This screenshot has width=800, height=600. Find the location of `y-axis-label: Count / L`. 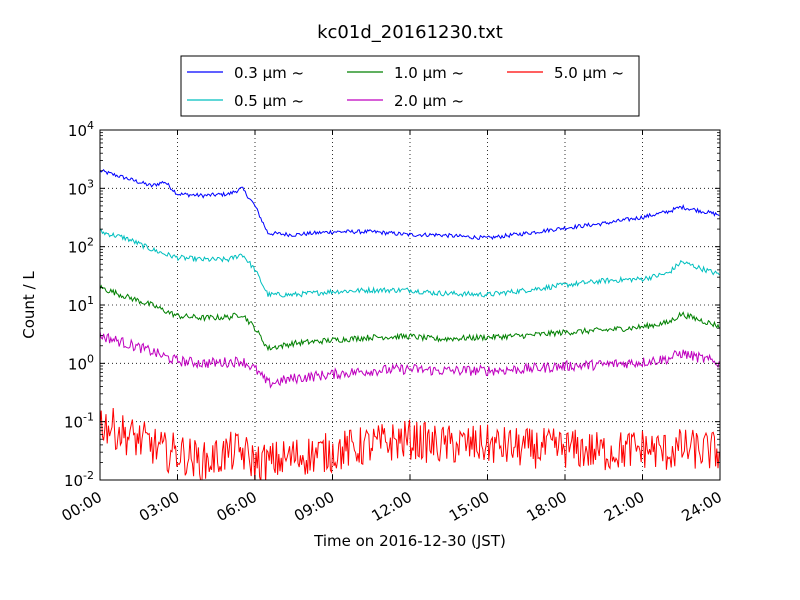

y-axis-label: Count / L is located at coordinates (29, 305).